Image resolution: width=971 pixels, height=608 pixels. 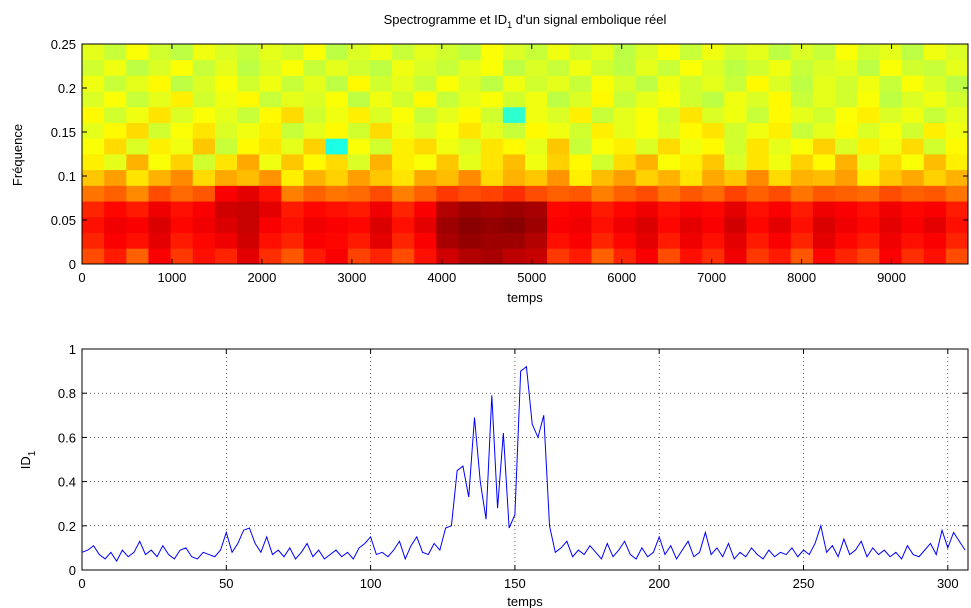 I want to click on x-tick-label: 5000, so click(x=531, y=277).